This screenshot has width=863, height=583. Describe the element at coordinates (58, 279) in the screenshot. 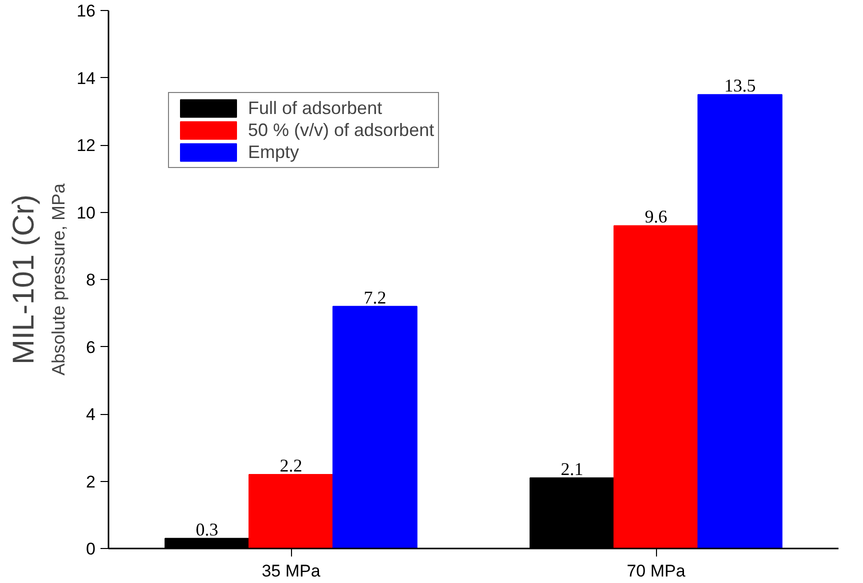

I see `y-axis-title: Absolute pressure, MPa` at that location.